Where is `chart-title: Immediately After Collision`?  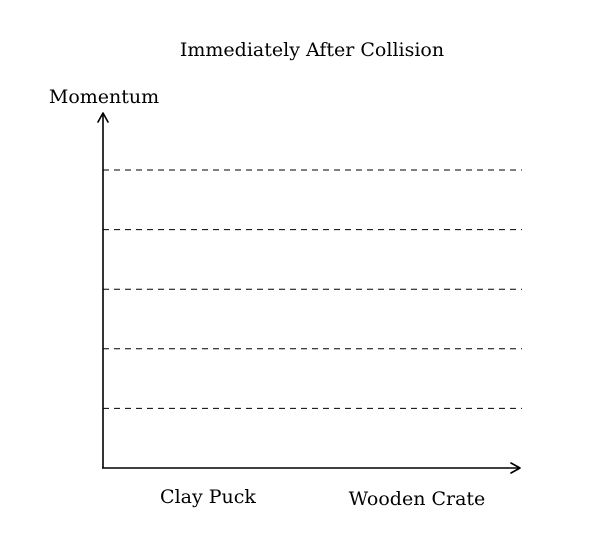 chart-title: Immediately After Collision is located at coordinates (312, 50).